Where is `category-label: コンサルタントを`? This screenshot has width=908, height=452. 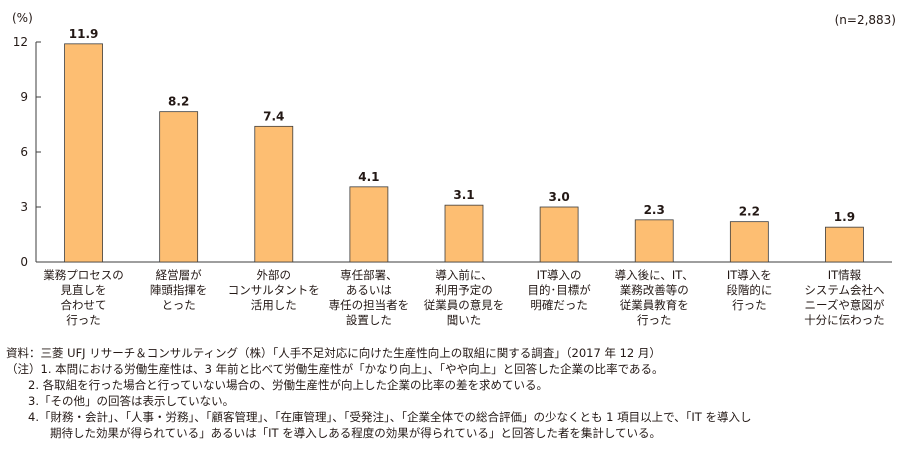
category-label: コンサルタントを is located at coordinates (274, 290).